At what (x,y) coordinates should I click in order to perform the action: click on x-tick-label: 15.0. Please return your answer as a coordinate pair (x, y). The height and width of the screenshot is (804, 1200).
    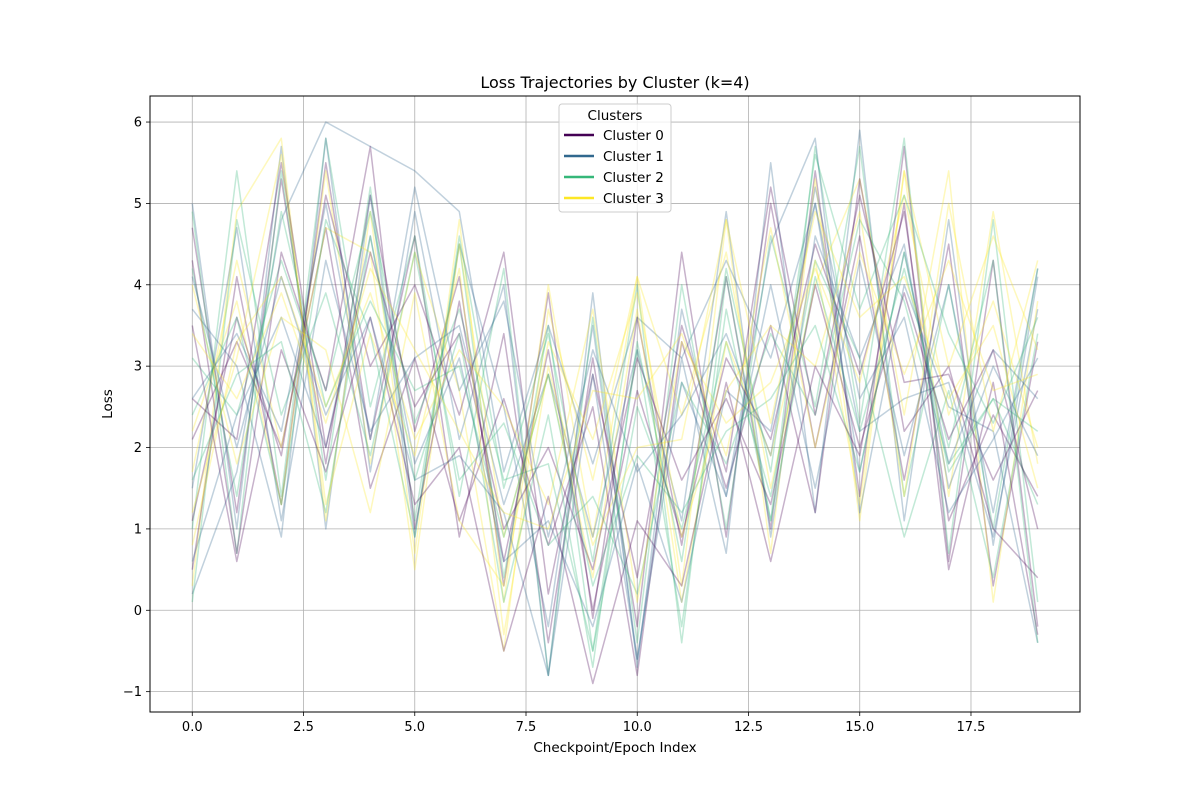
    Looking at the image, I should click on (859, 727).